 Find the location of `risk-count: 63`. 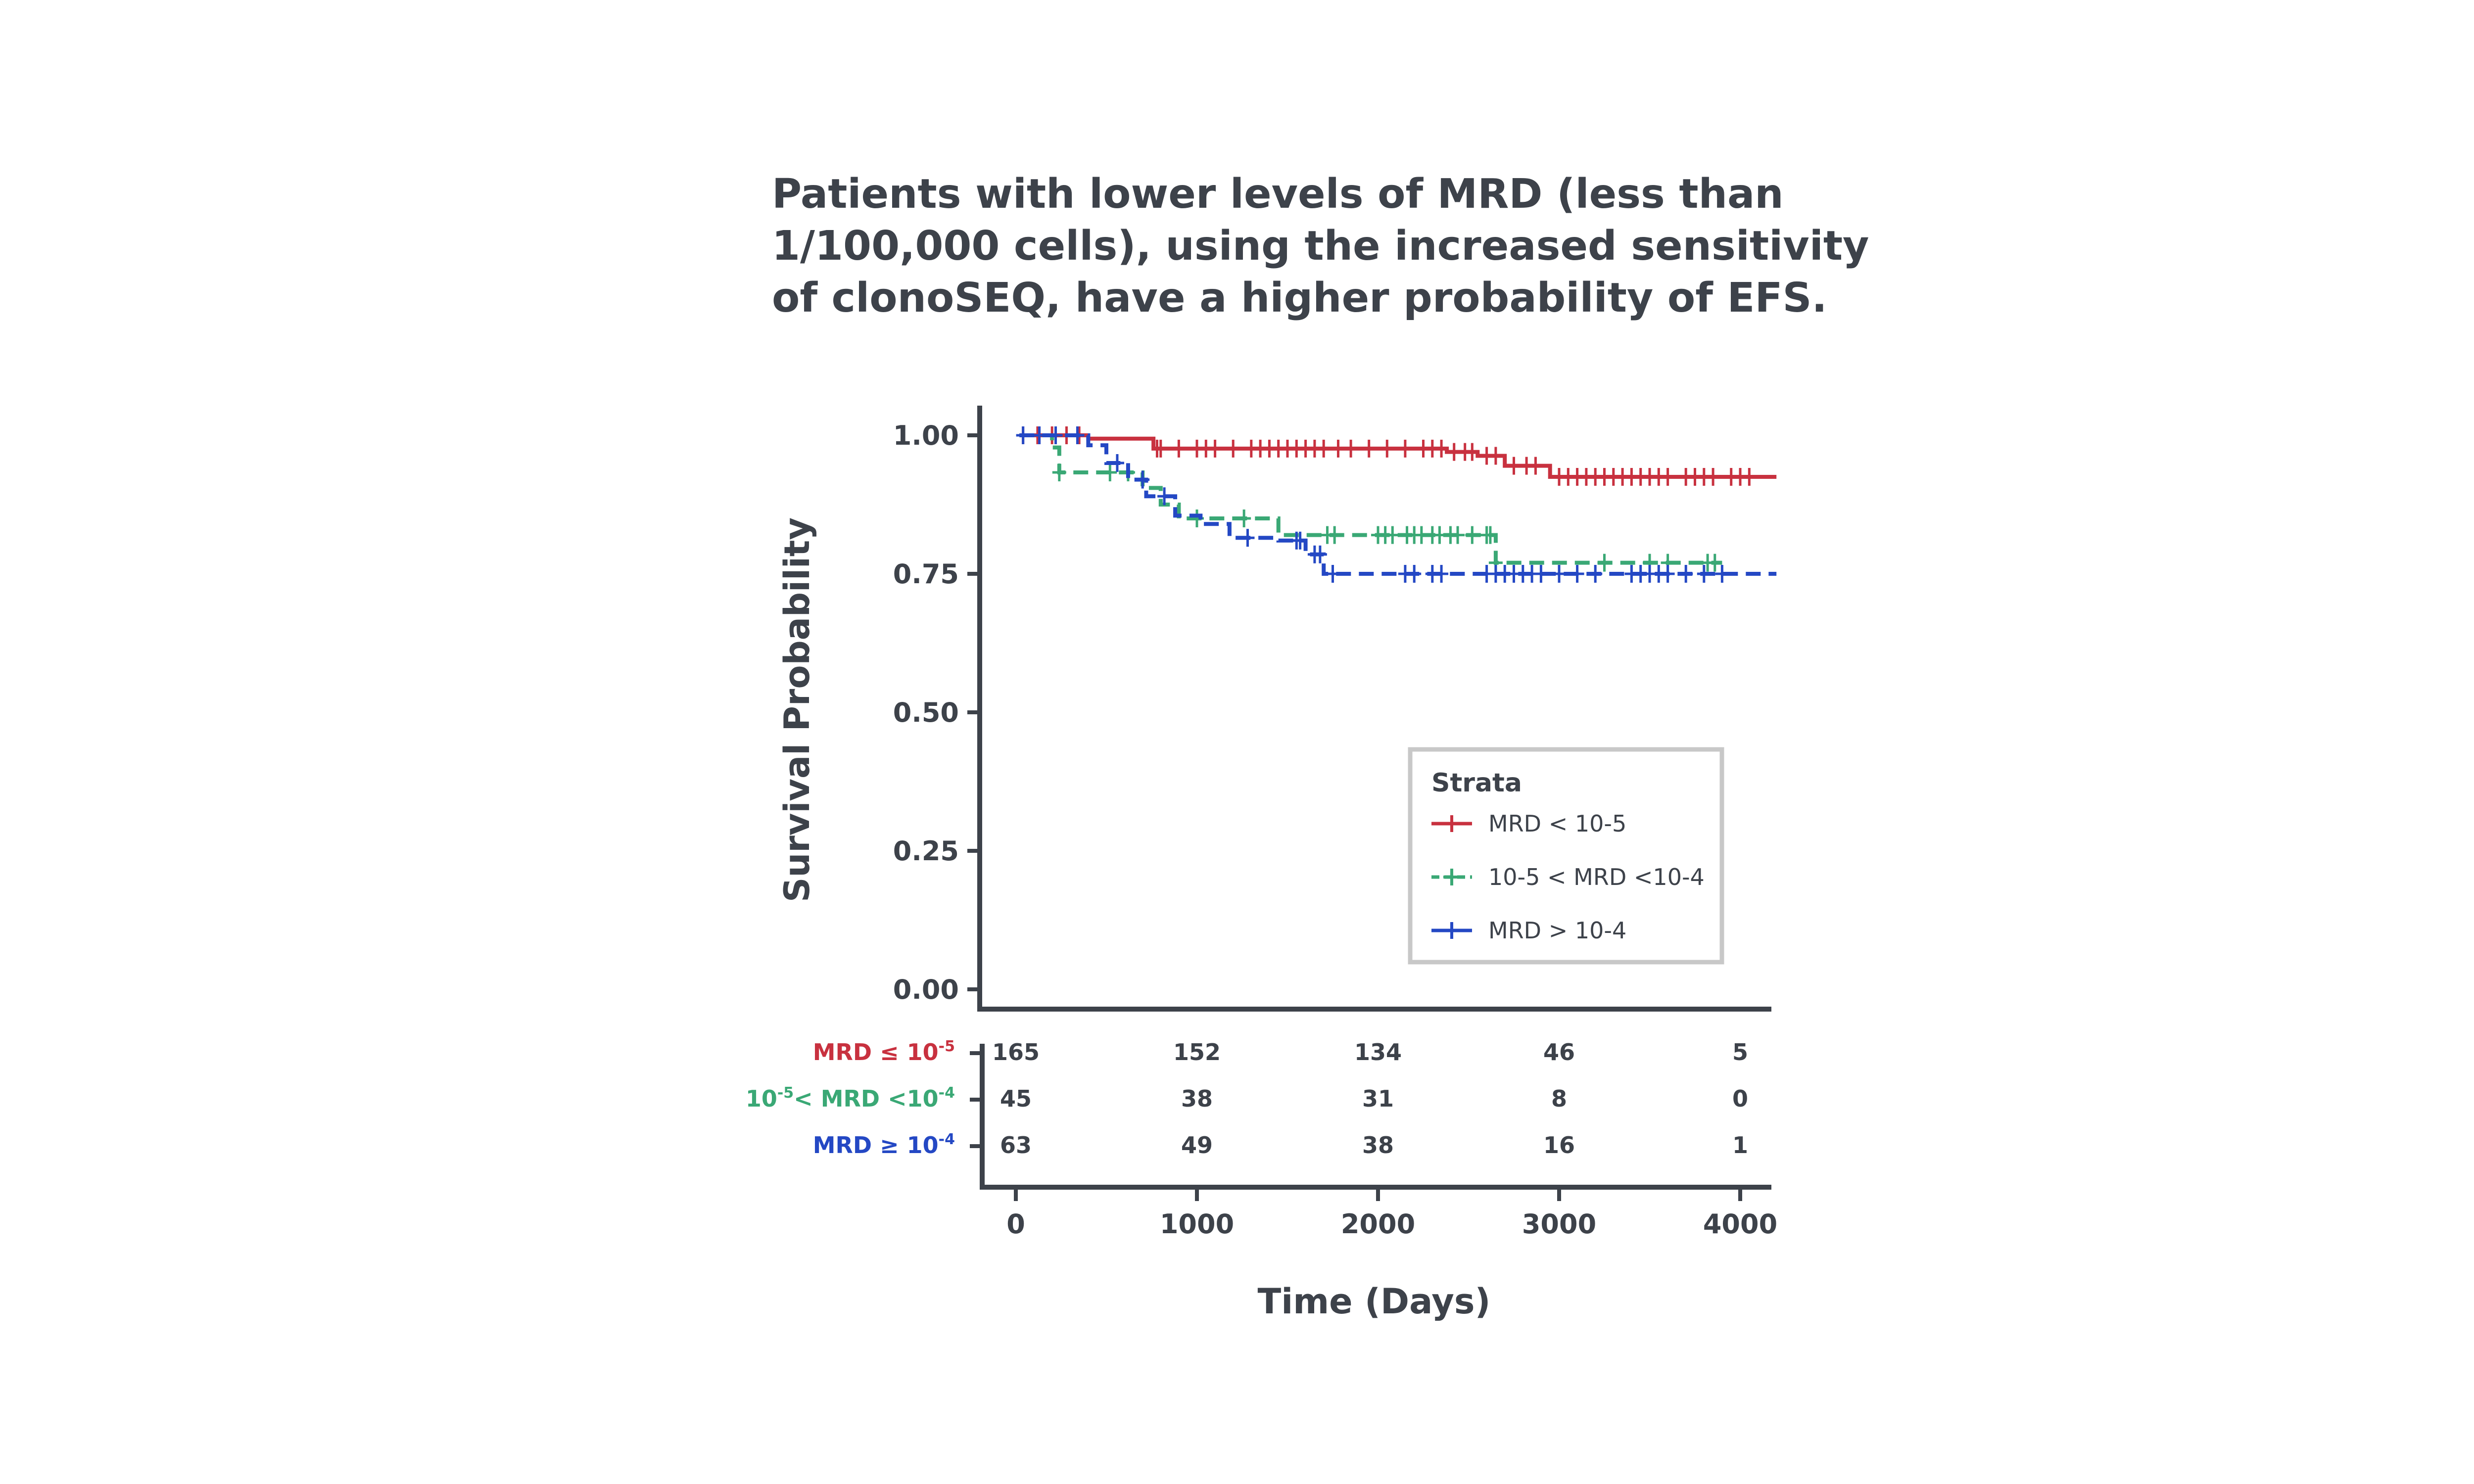

risk-count: 63 is located at coordinates (1016, 1145).